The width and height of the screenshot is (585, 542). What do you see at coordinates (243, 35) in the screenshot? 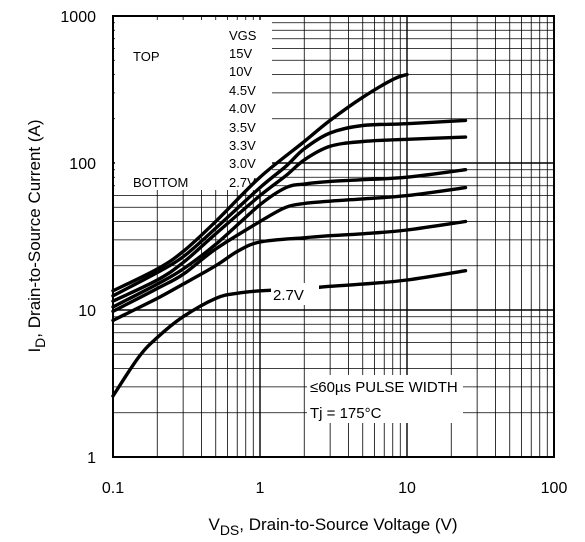
I see `legend-header: VGS` at bounding box center [243, 35].